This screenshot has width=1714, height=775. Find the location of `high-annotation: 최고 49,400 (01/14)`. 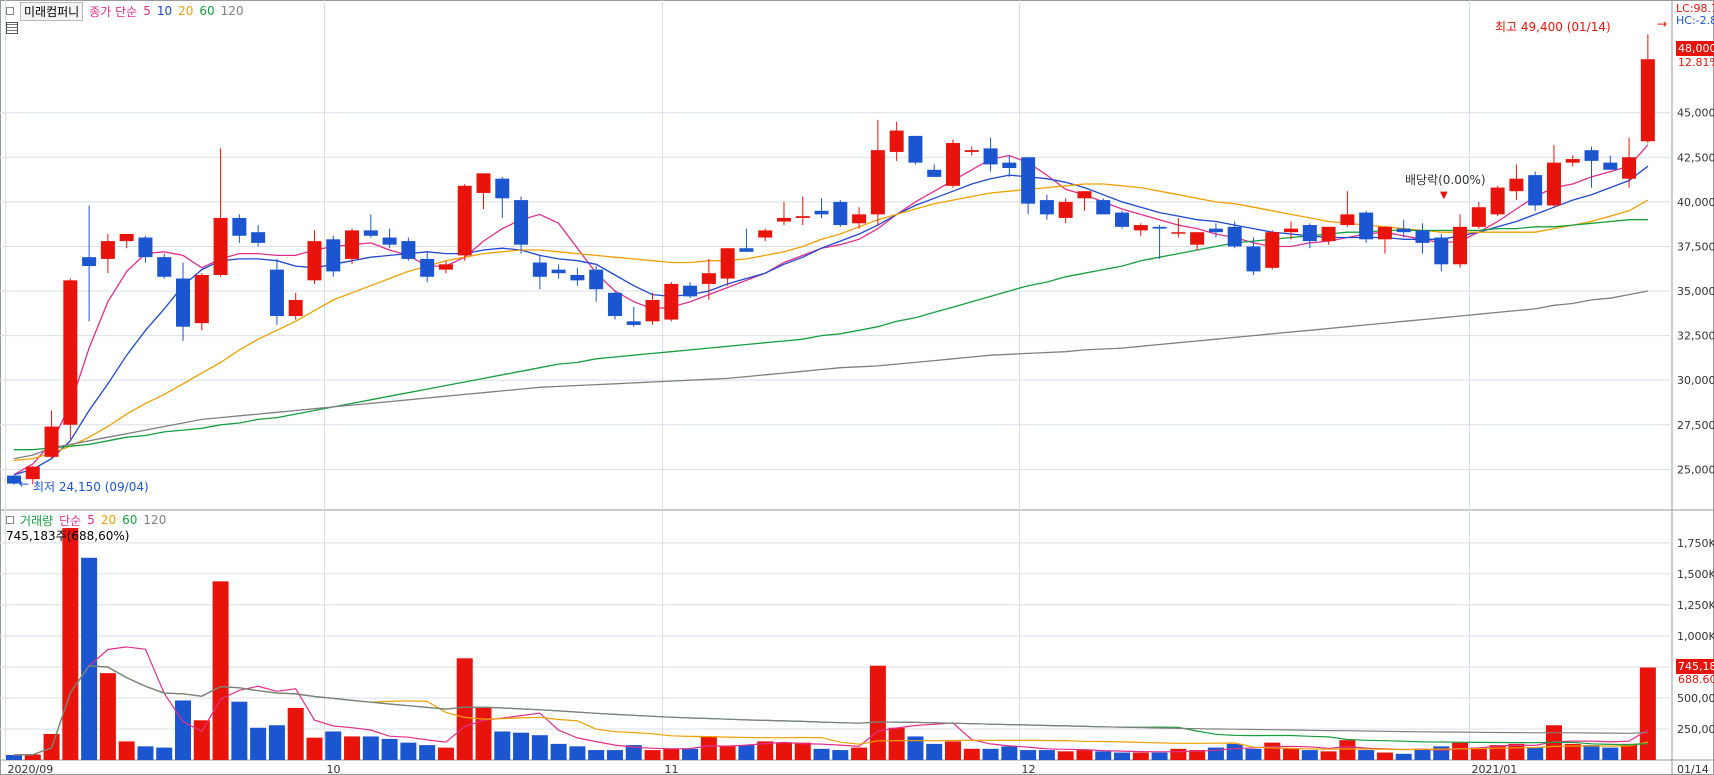

high-annotation: 최고 49,400 (01/14) is located at coordinates (1553, 27).